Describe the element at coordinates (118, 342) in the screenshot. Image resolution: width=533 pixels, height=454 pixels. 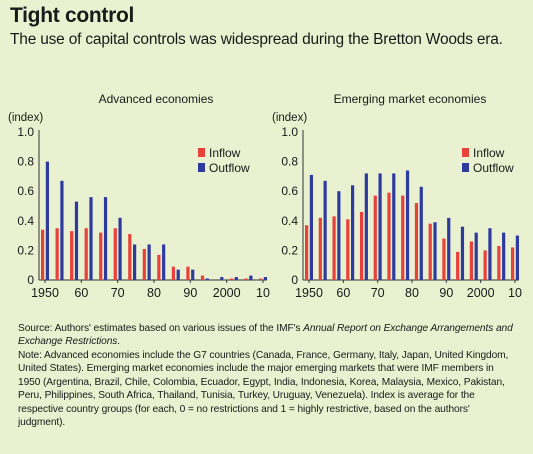
I see `source-suffix: .` at that location.